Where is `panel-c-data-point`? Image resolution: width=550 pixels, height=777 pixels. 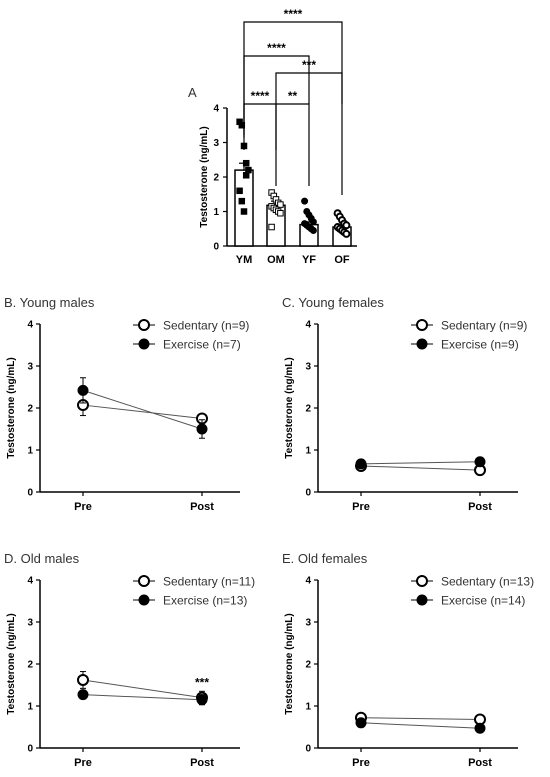
panel-c-data-point is located at coordinates (480, 462).